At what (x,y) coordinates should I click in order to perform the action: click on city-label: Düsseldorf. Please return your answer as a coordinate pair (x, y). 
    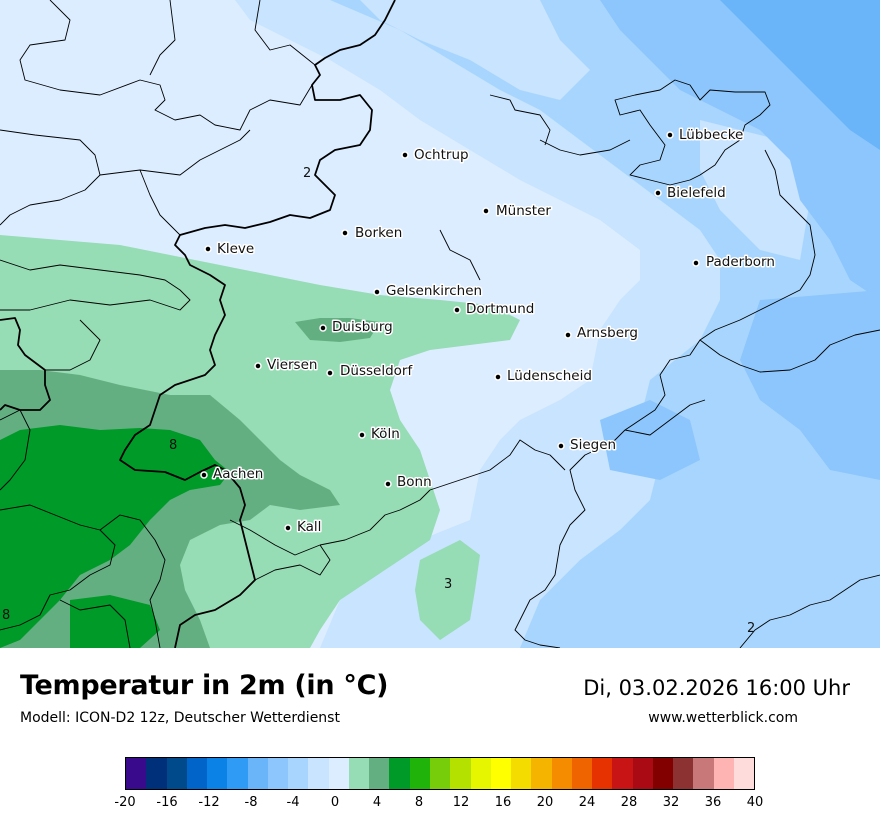
    Looking at the image, I should click on (376, 371).